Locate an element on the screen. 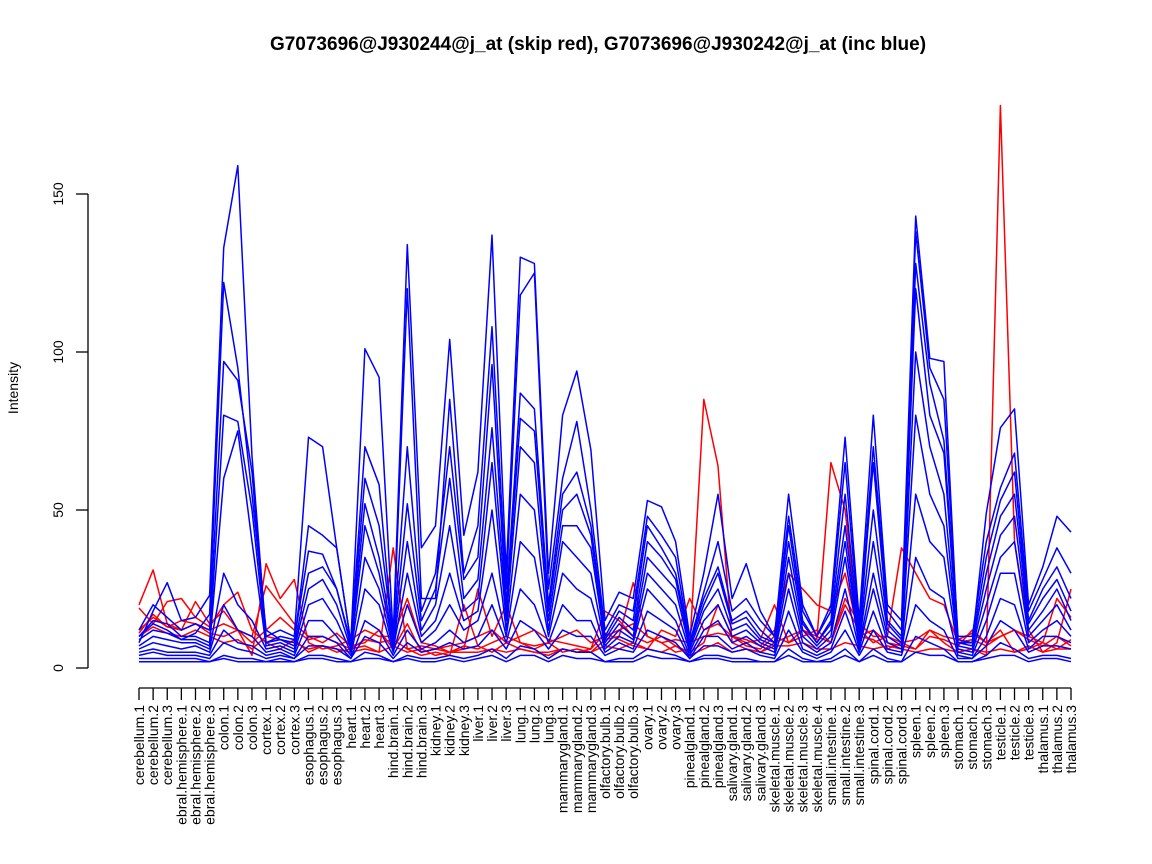  x-tick-label: lung.3 is located at coordinates (549, 724).